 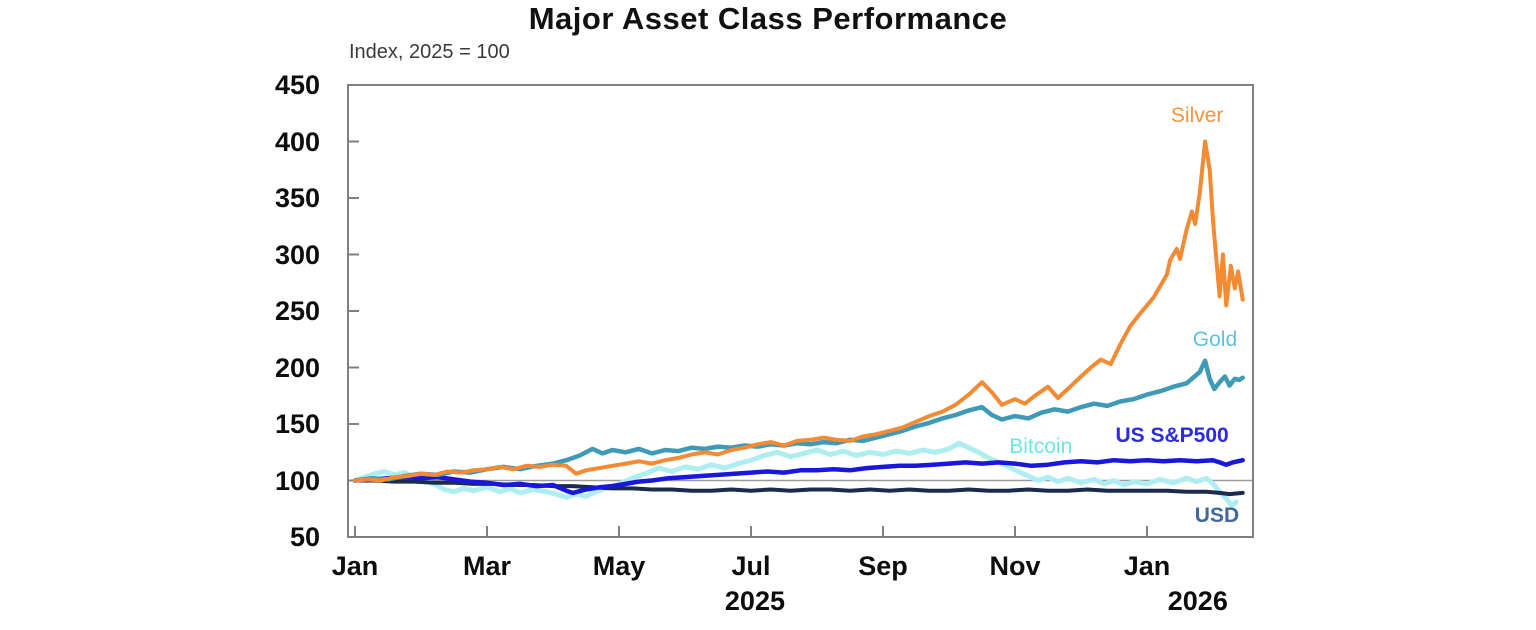 I want to click on y-axis-label-400: 400, so click(x=297, y=141).